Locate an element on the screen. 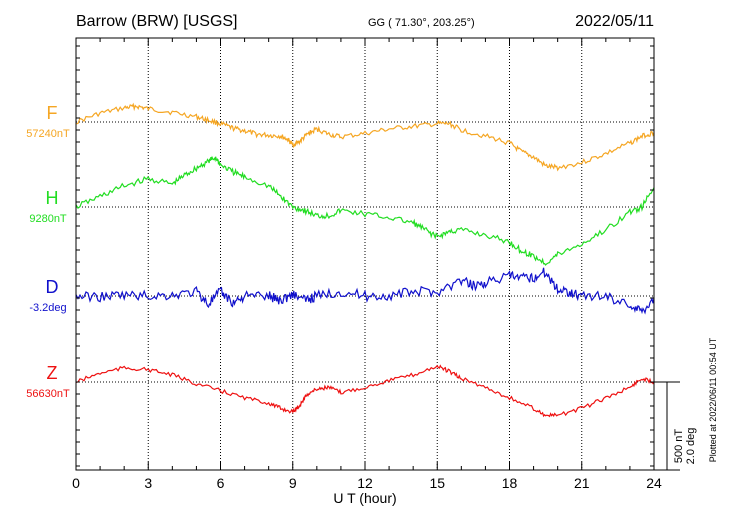 Image resolution: width=730 pixels, height=520 pixels. x-tick-labels: 0 3 6 9 12 15 18 21 24 is located at coordinates (367, 483).